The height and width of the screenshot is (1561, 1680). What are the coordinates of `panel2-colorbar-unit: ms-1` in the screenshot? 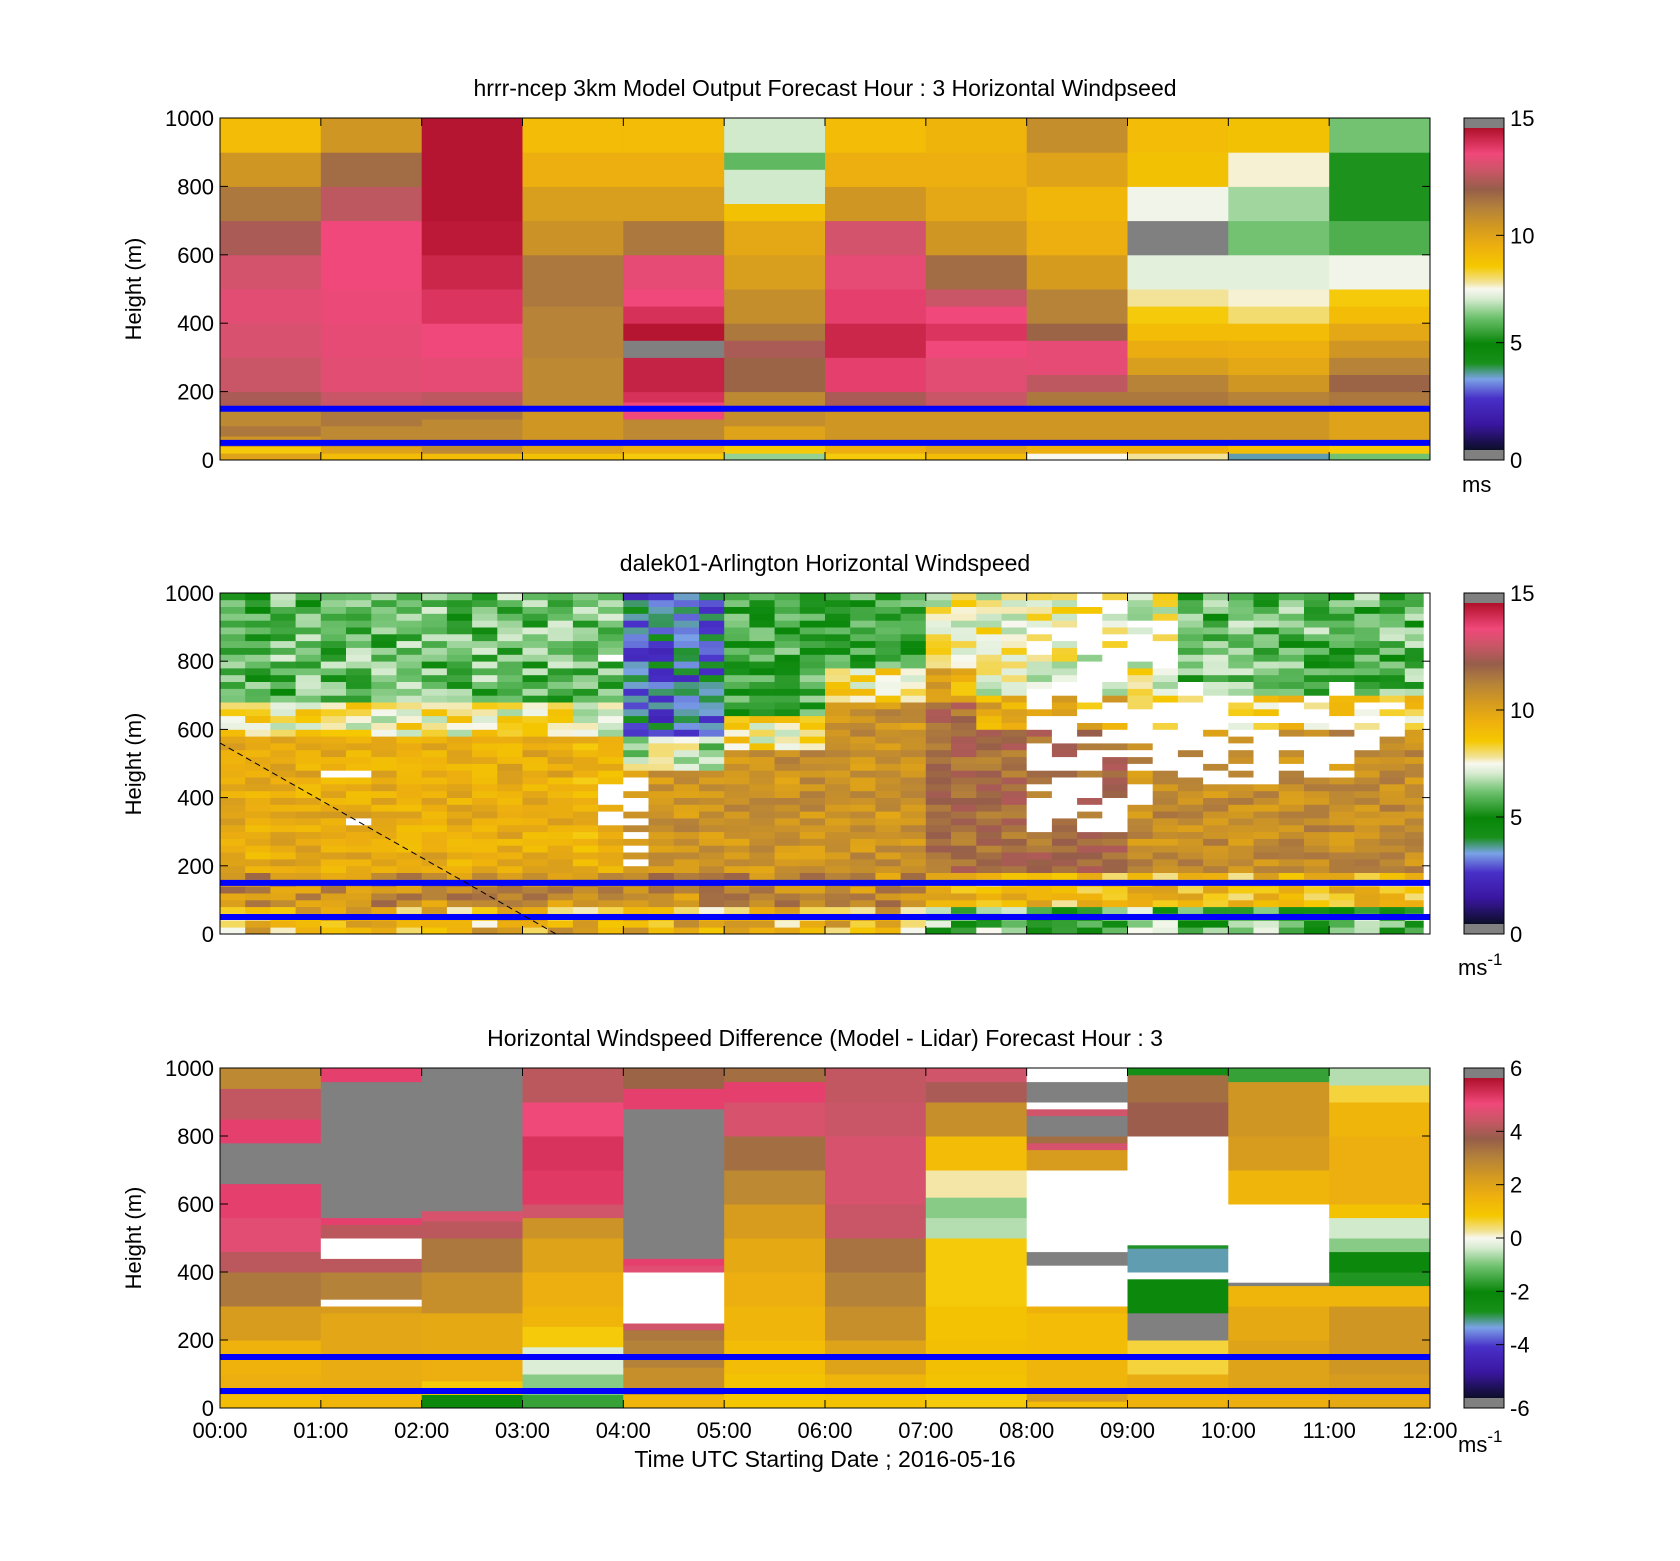 It's located at (1480, 965).